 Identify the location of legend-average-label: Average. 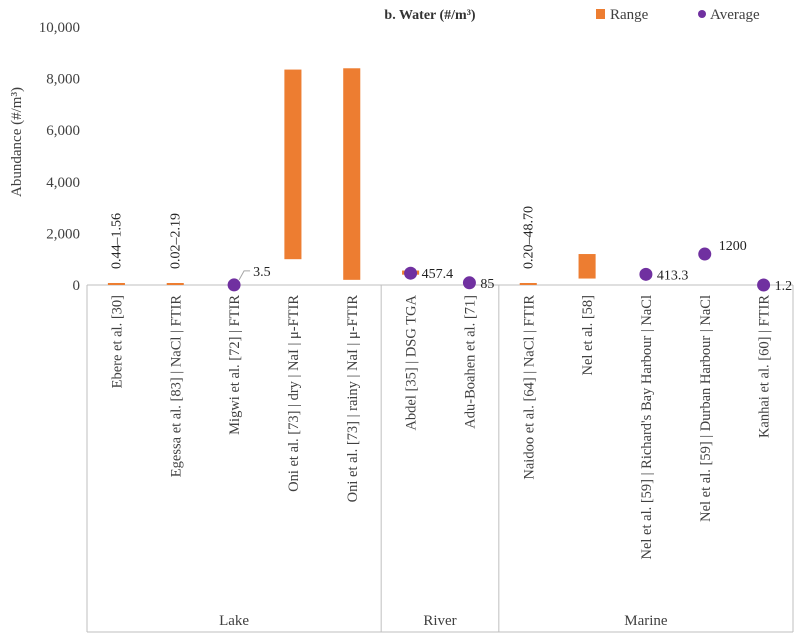
(735, 15).